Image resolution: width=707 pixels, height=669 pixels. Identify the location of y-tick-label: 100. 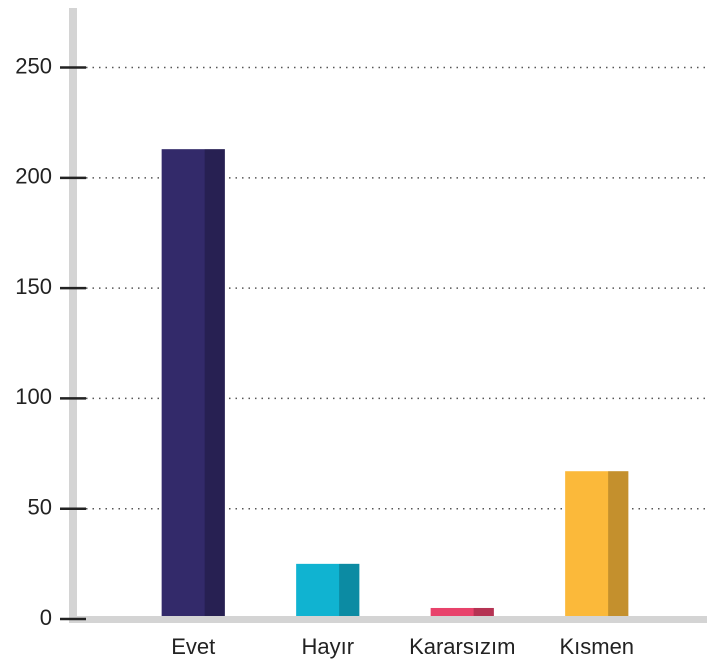
(33, 396).